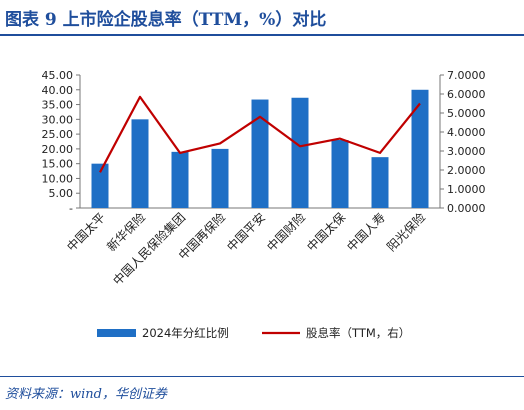 The width and height of the screenshot is (524, 410). I want to click on x-tick-label: 阳光保险, so click(406, 232).